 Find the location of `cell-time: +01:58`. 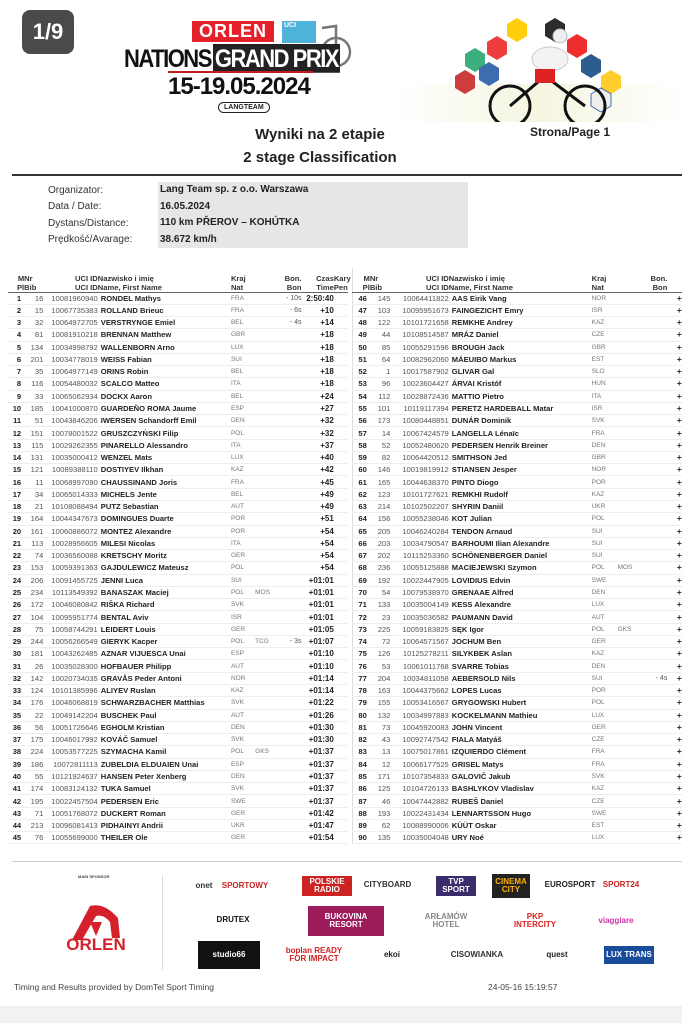

cell-time: +01:58 is located at coordinates (674, 298).